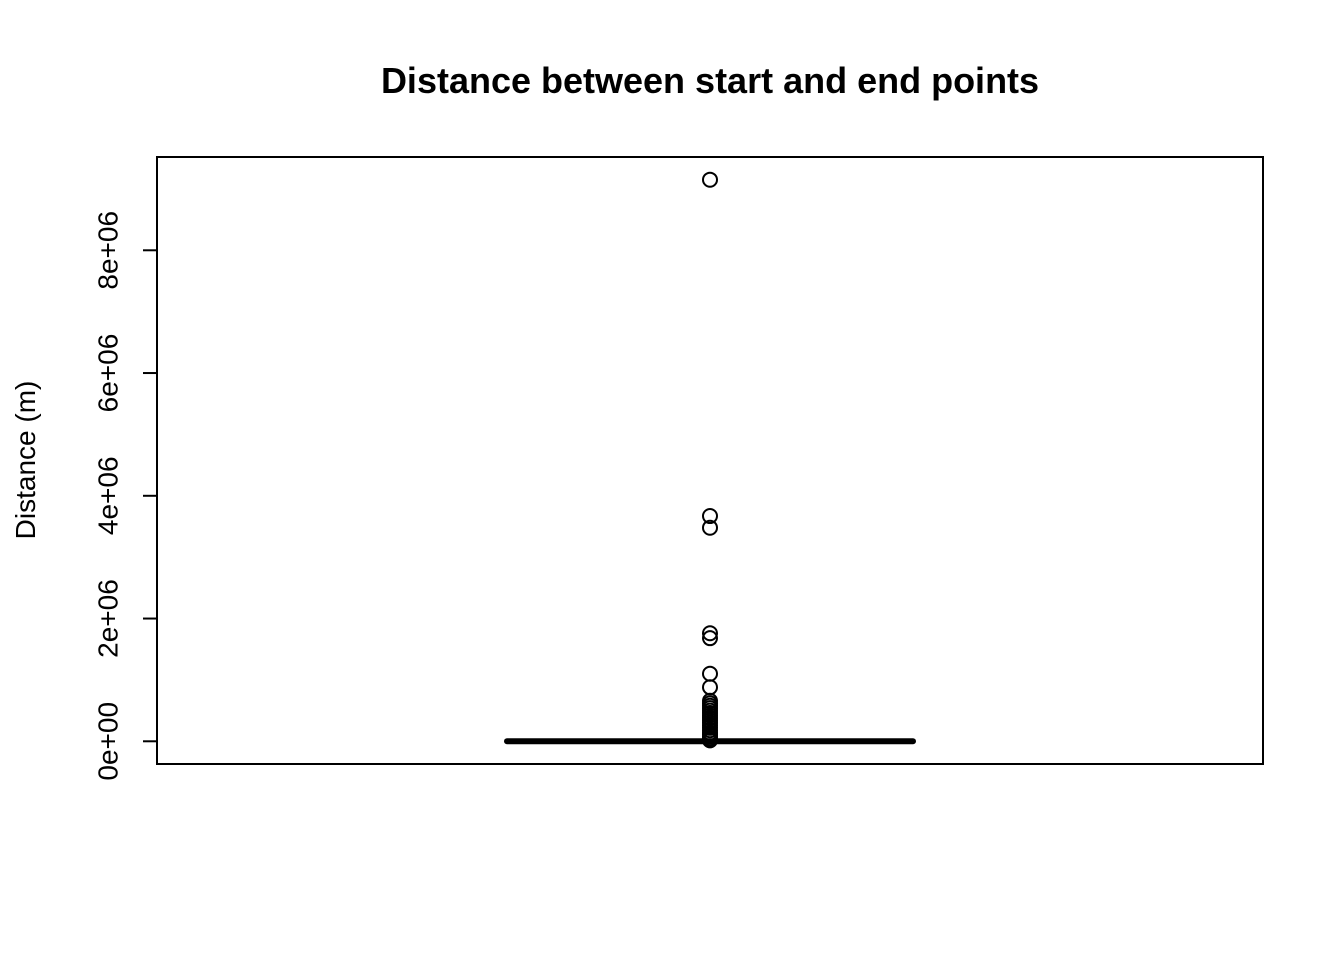  I want to click on y-tick-label: 2e+06, so click(107, 618).